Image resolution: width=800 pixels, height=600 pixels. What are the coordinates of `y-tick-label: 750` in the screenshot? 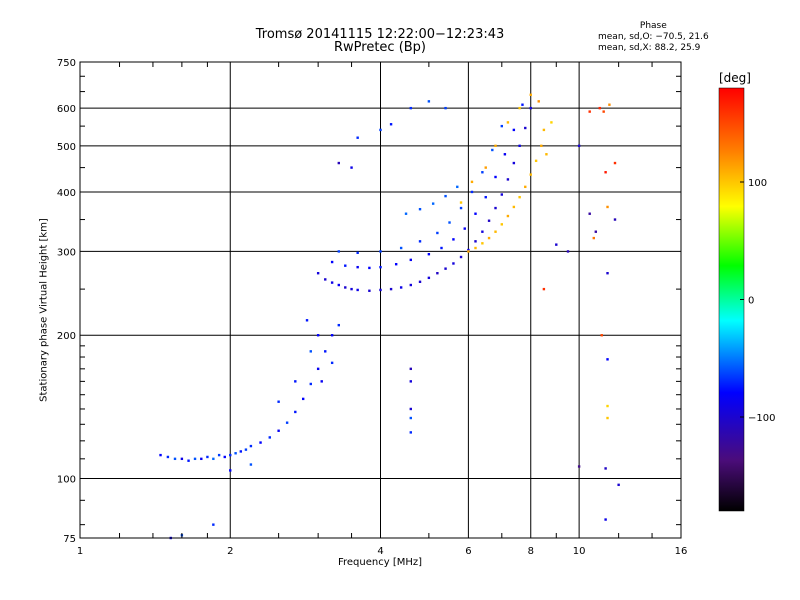 It's located at (66, 63).